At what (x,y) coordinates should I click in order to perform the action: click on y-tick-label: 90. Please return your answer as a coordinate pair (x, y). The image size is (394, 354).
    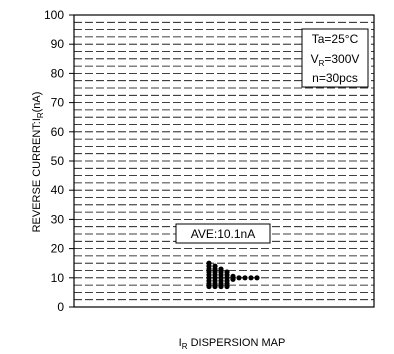
    Looking at the image, I should click on (58, 44).